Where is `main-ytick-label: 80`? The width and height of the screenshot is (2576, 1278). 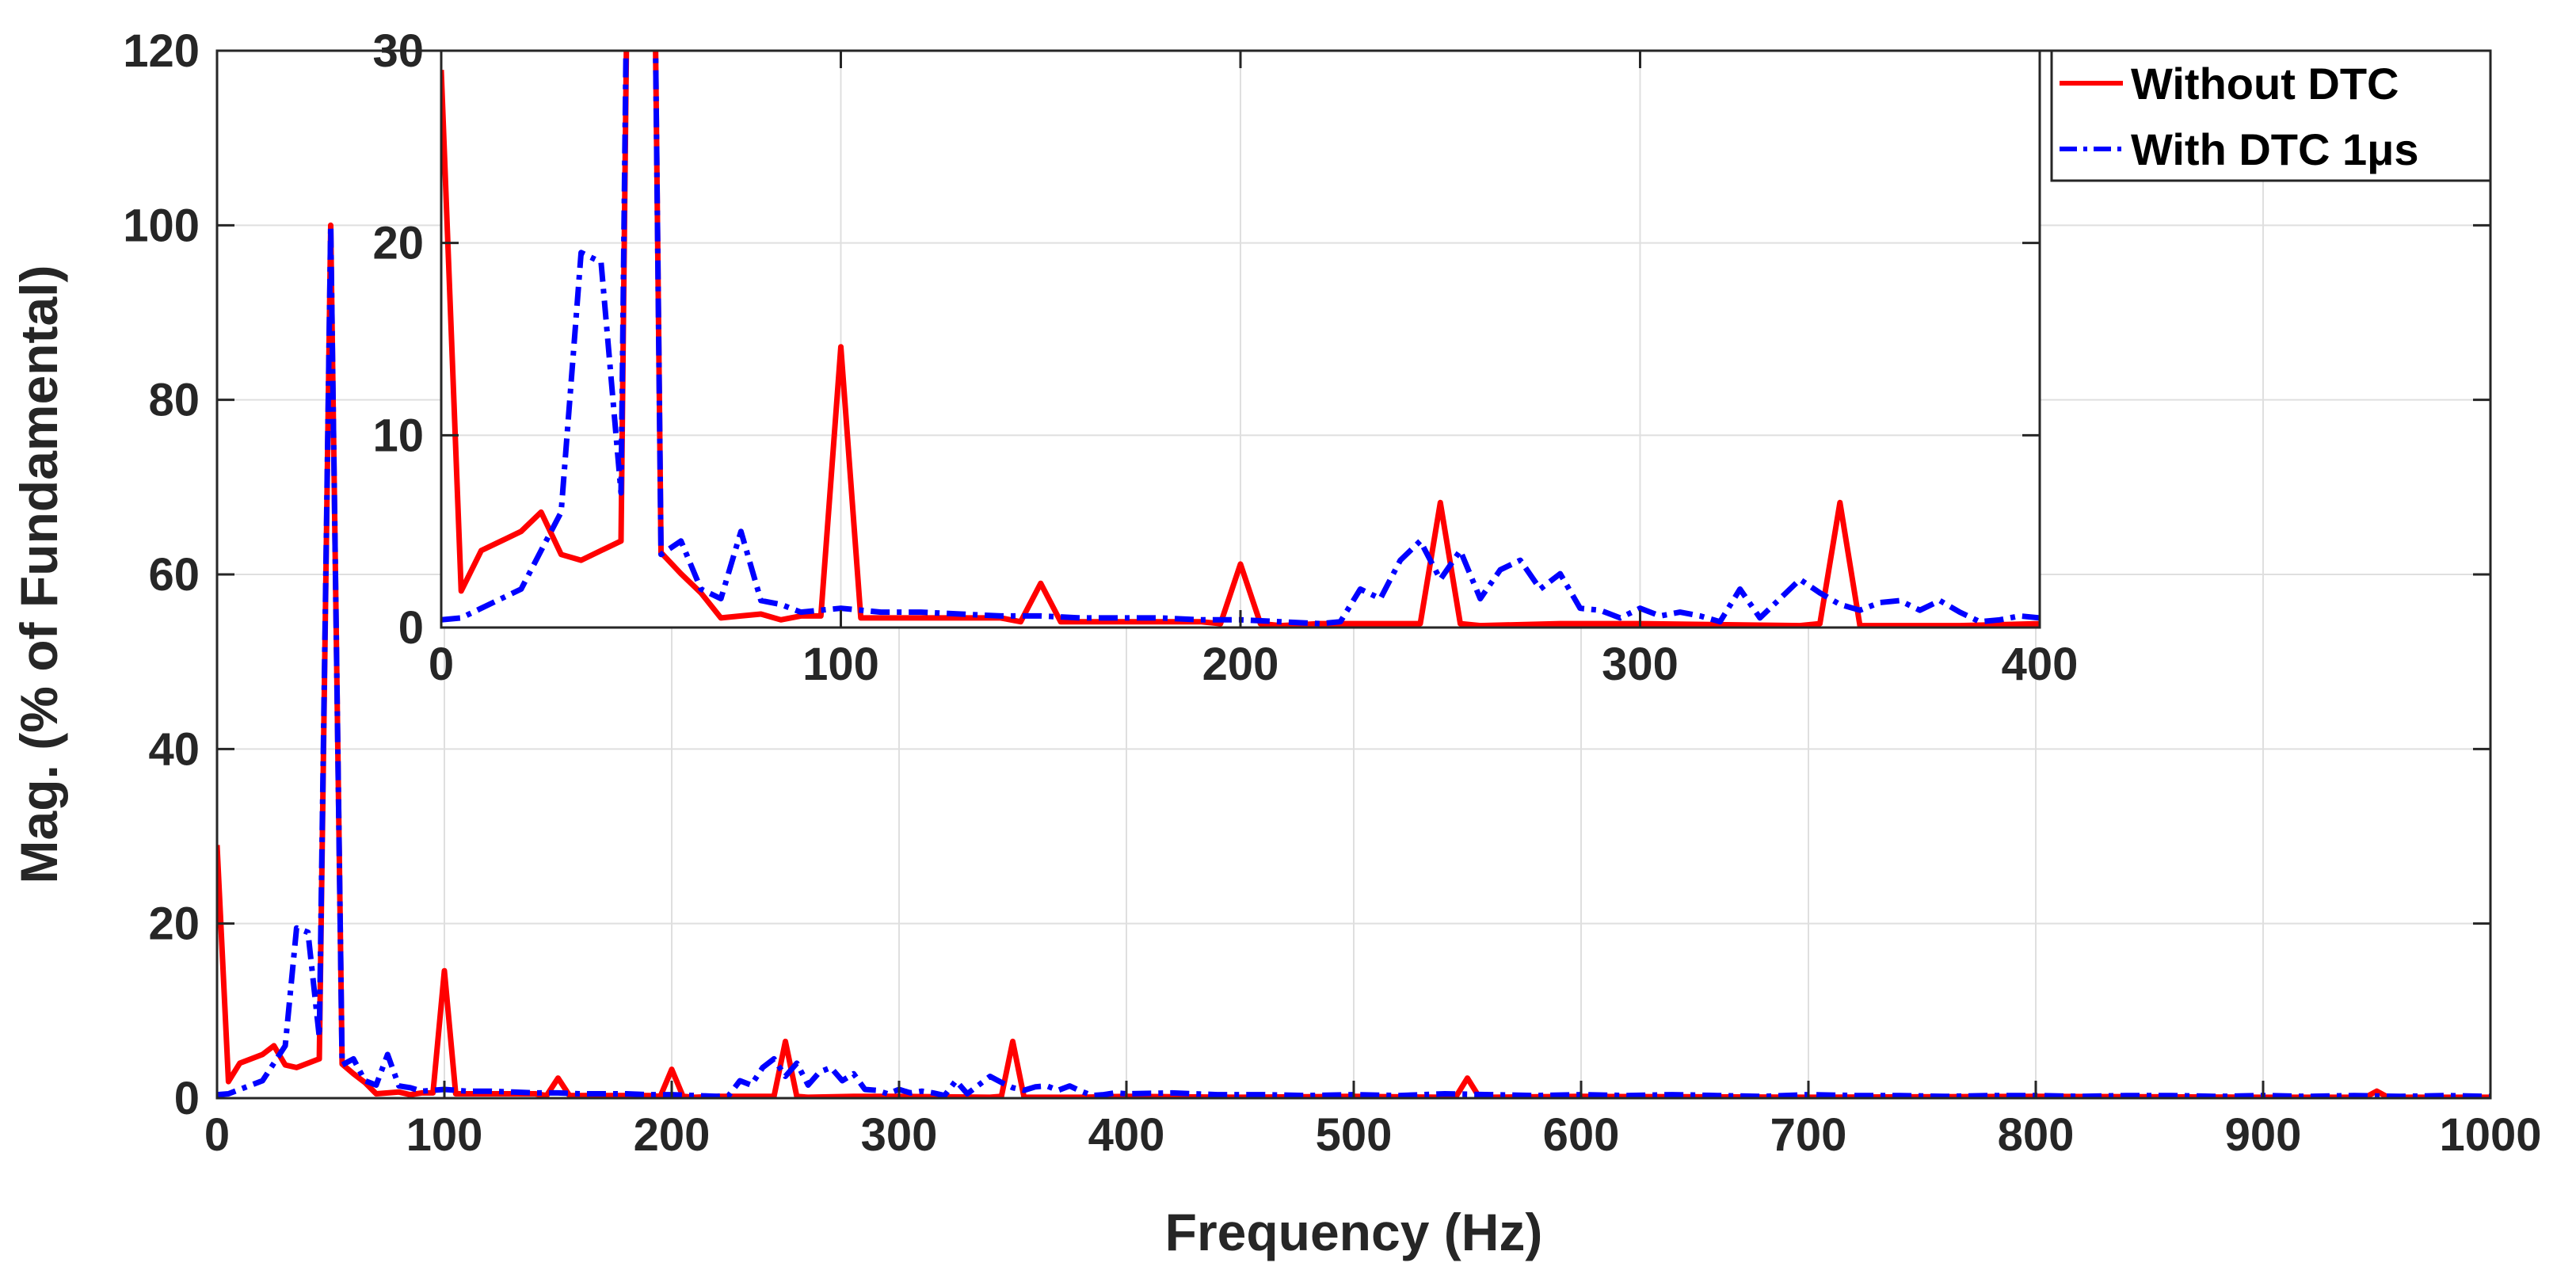
main-ytick-label: 80 is located at coordinates (174, 400).